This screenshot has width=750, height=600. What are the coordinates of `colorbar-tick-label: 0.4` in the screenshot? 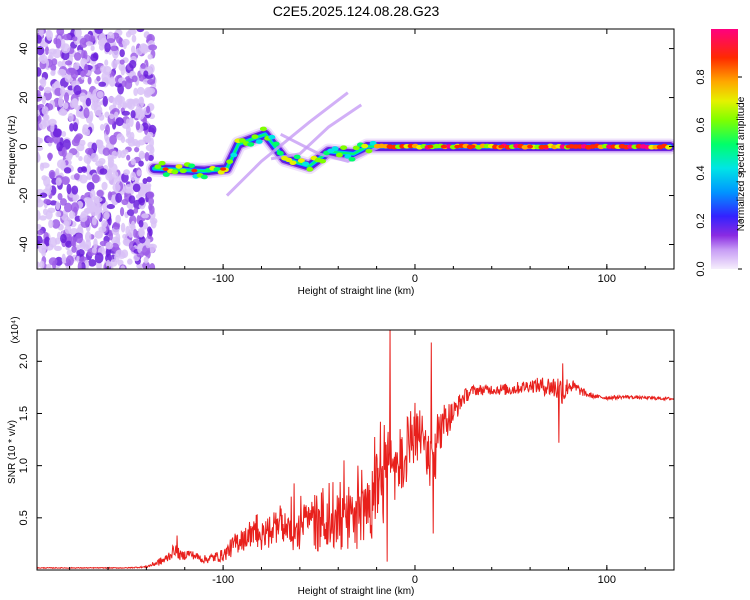 It's located at (701, 172).